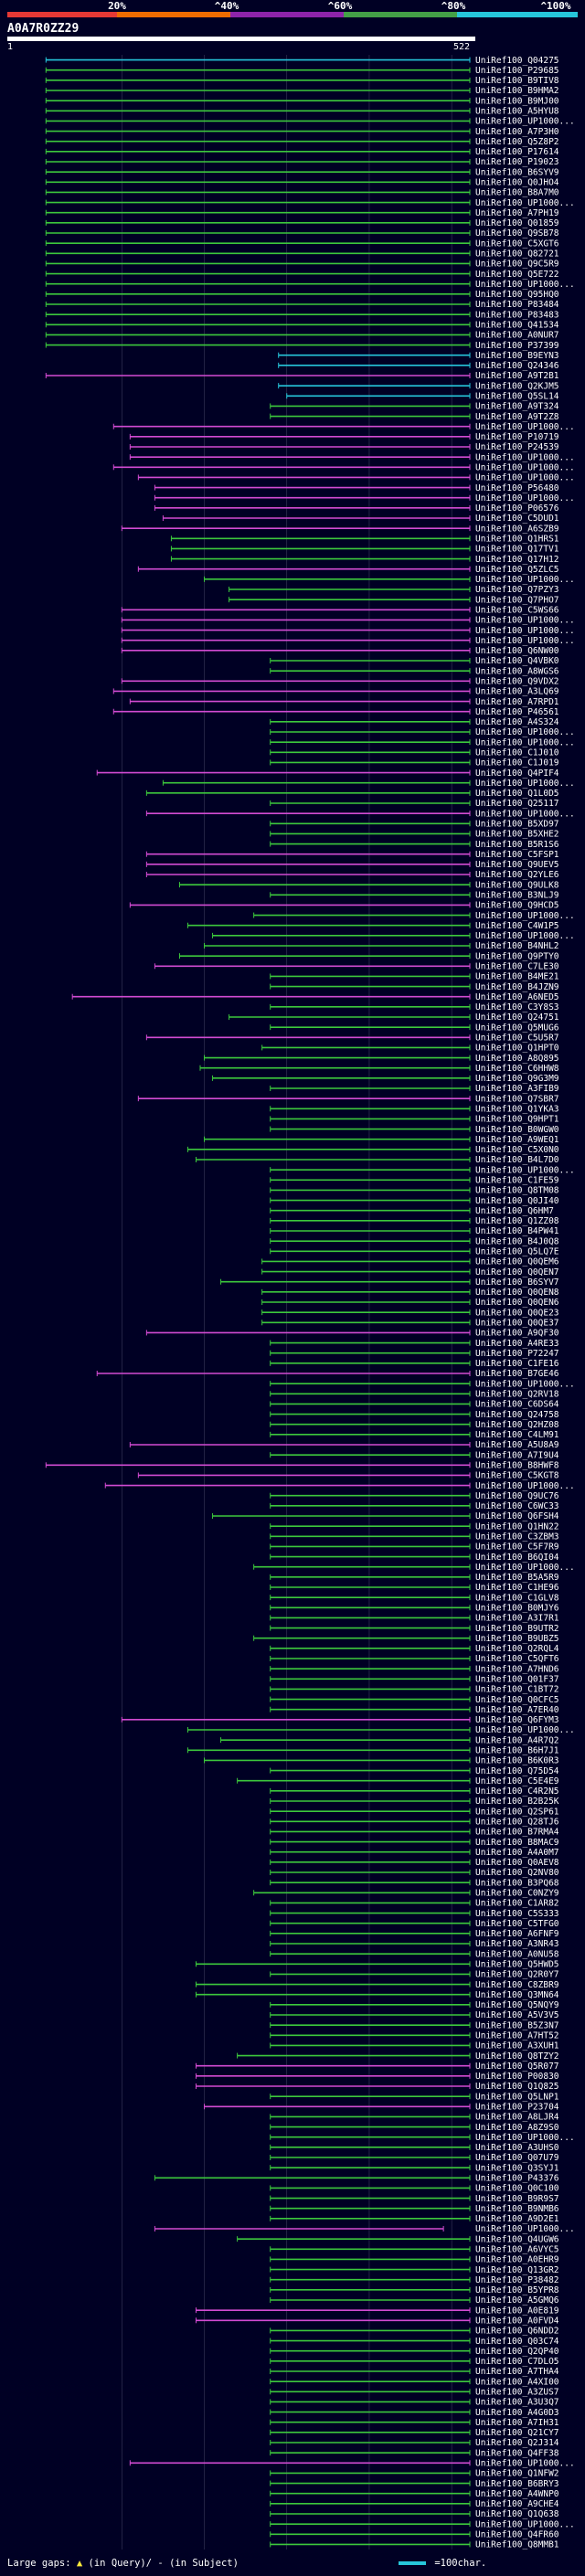 The height and width of the screenshot is (2576, 585). Describe the element at coordinates (517, 1873) in the screenshot. I see `hit-label: UniRef100_Q2NV80` at that location.